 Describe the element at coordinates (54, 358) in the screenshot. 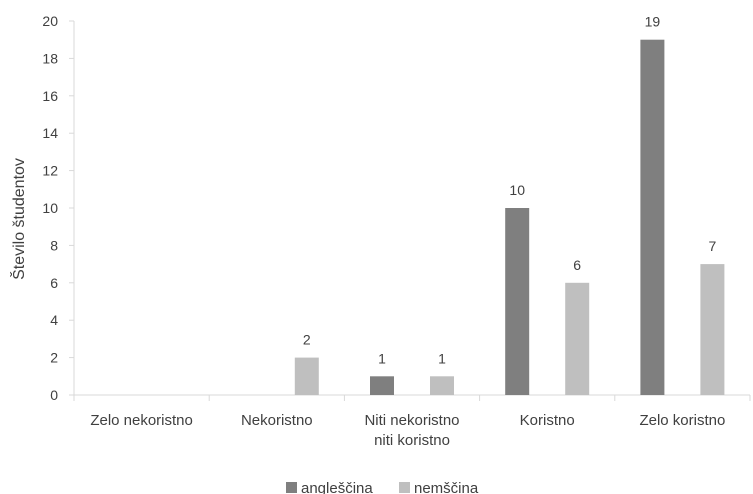

I see `y-tick-label: 2` at that location.